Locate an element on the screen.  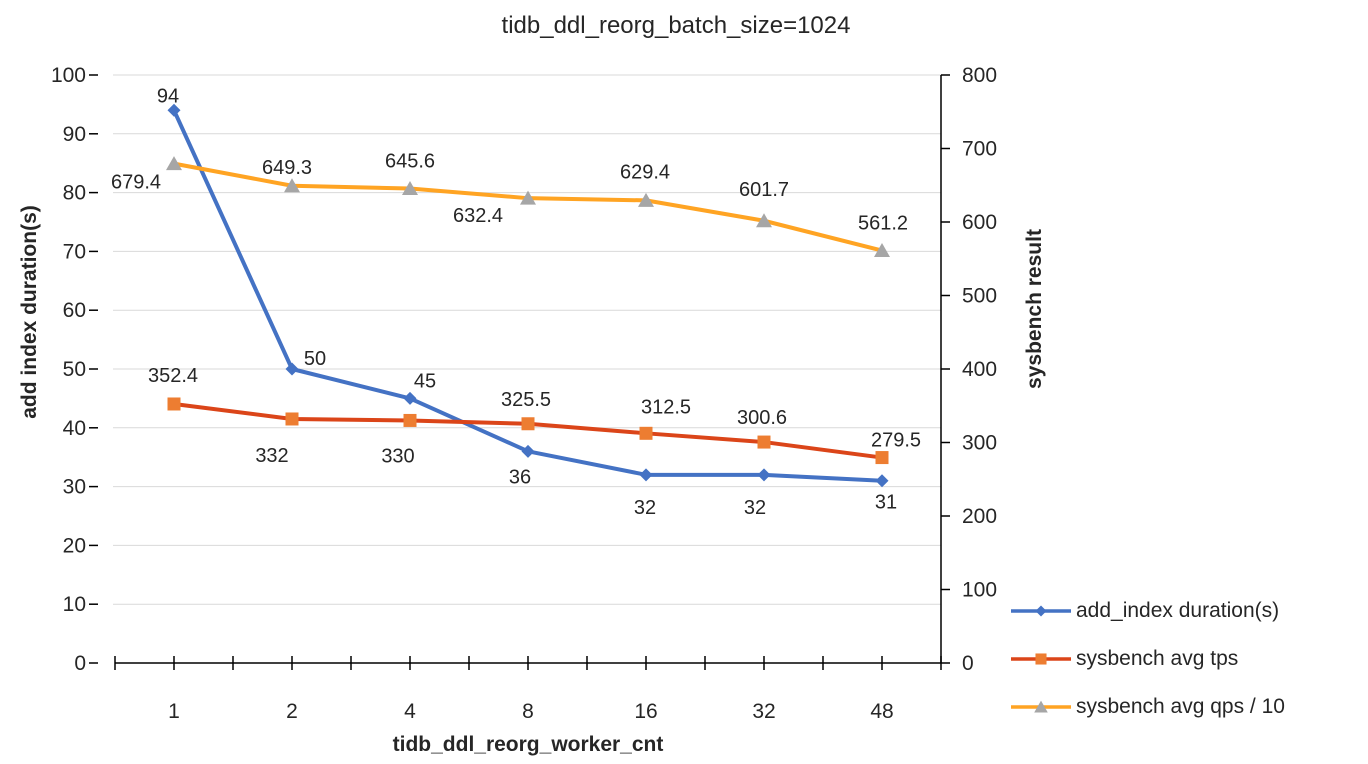
left-tick-label: 0 is located at coordinates (80, 663).